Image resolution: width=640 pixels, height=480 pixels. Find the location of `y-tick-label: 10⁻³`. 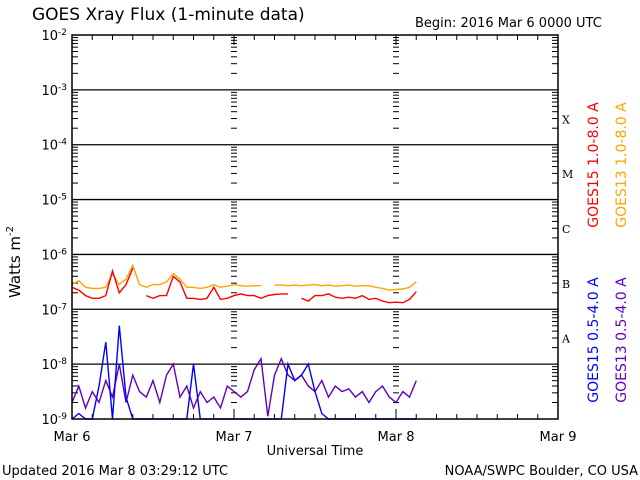

y-tick-label: 10⁻³ is located at coordinates (54, 91).